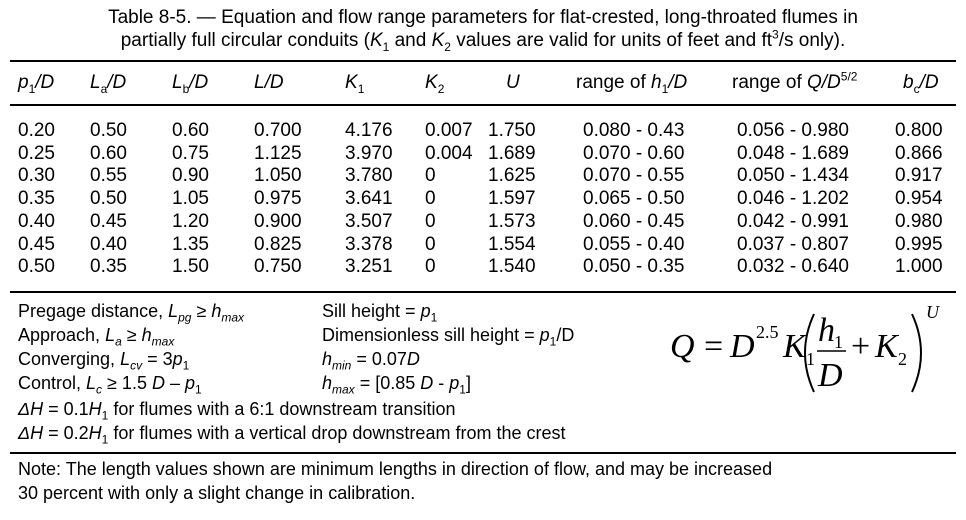 This screenshot has width=966, height=520. Describe the element at coordinates (919, 244) in the screenshot. I see `cell-bc-d: 0.995` at that location.